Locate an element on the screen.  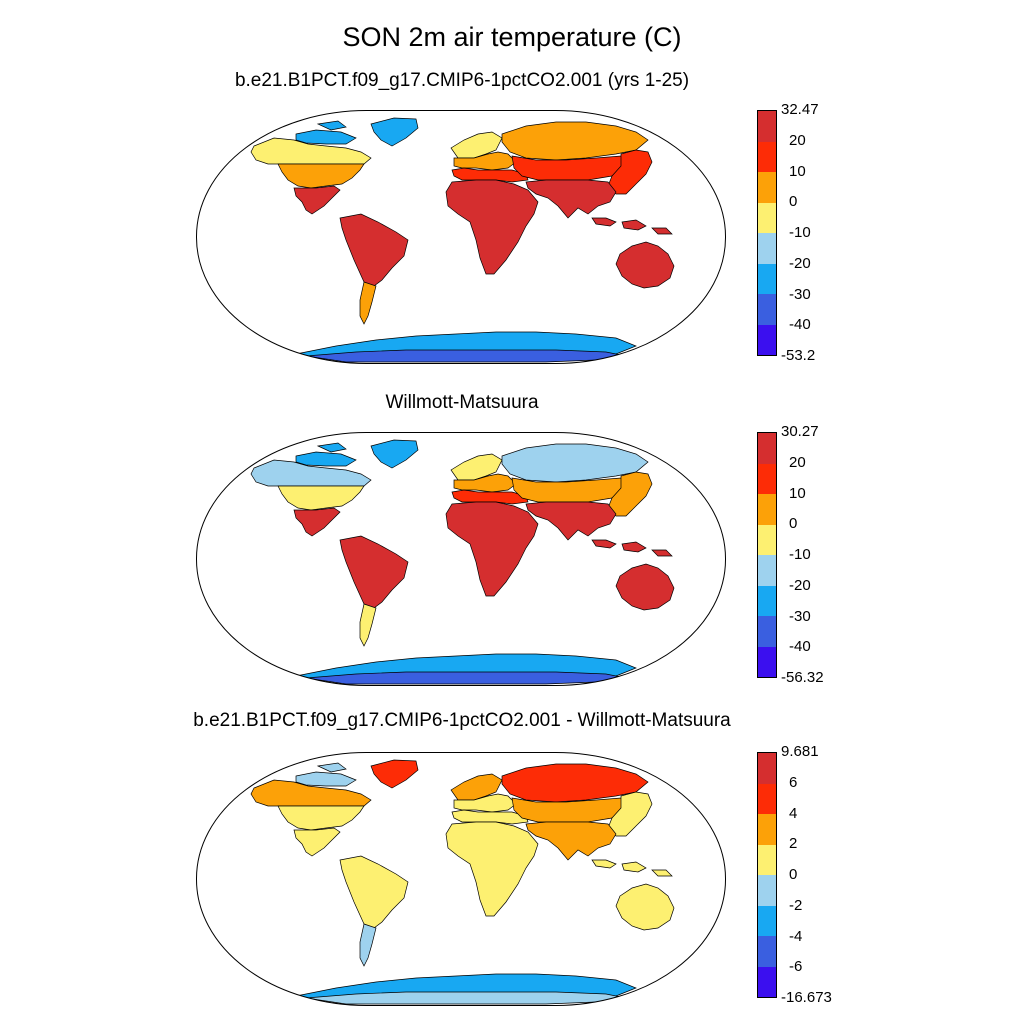
colorbar-tick-label: -56.32 is located at coordinates (802, 677).